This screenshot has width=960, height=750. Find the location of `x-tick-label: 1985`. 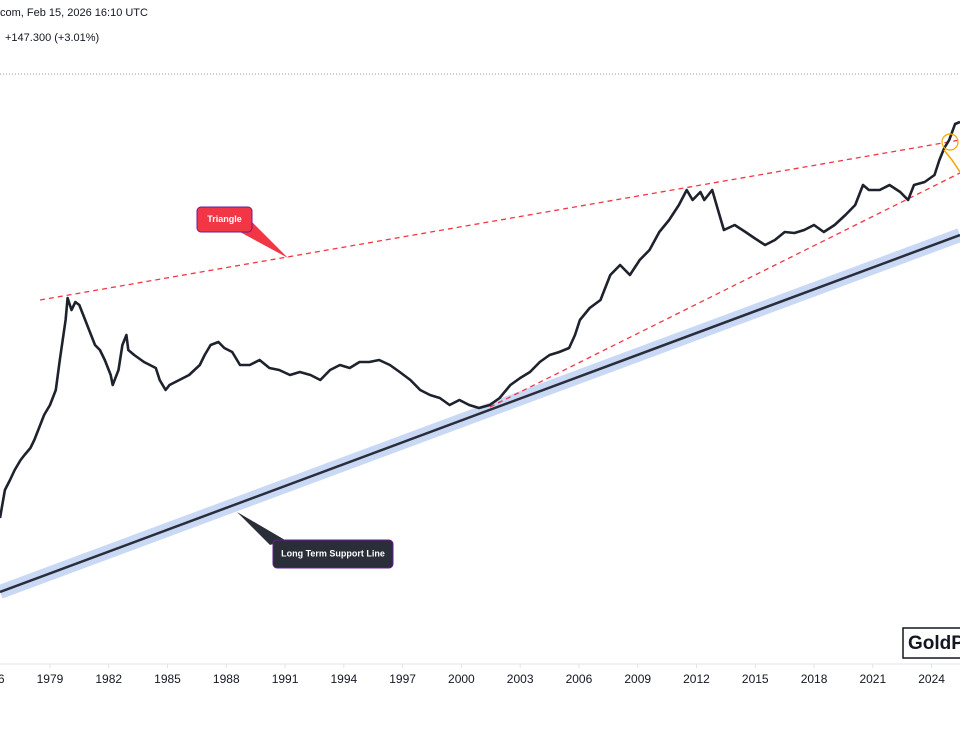

x-tick-label: 1985 is located at coordinates (167, 679).